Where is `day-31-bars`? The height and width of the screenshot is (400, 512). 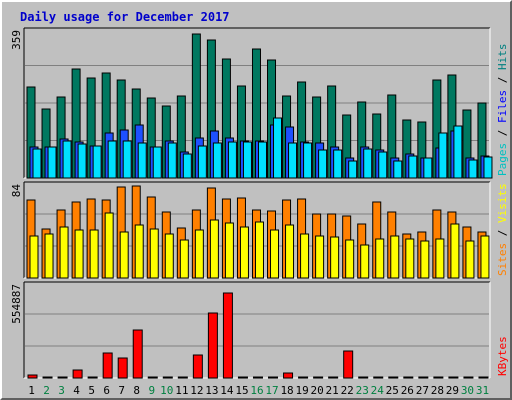 day-31-bars is located at coordinates (483, 377).